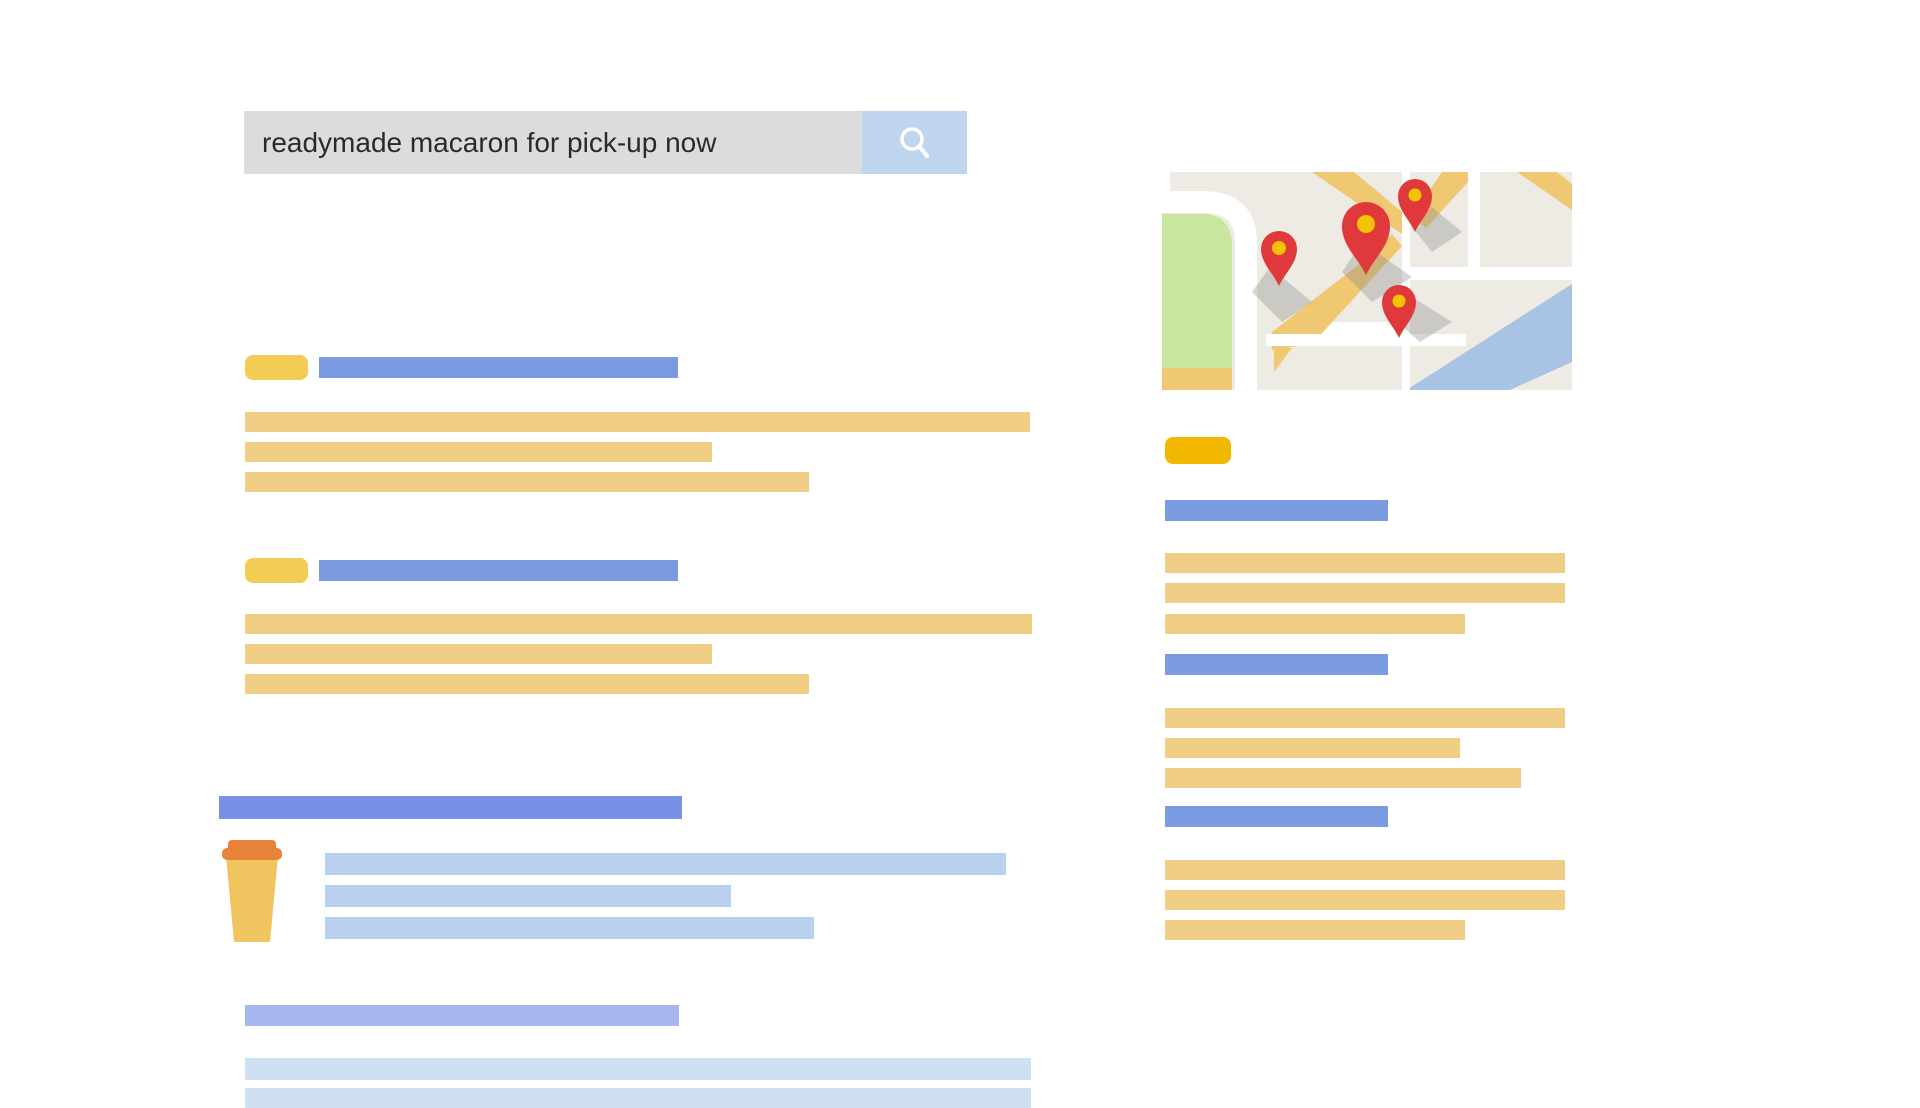  I want to click on search-button, so click(914, 142).